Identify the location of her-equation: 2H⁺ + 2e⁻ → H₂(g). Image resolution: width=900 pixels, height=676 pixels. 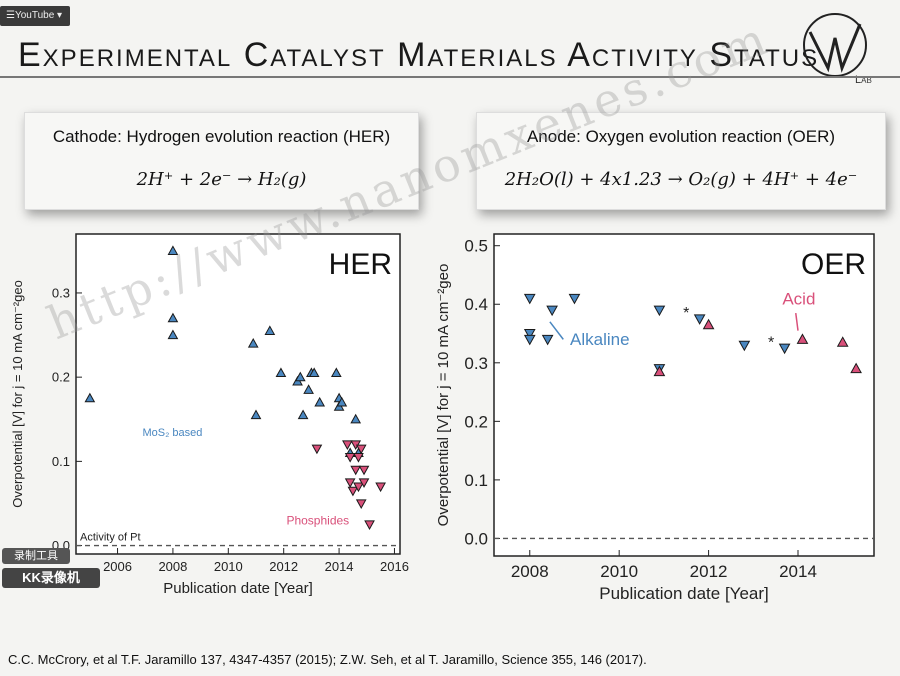
(221, 179).